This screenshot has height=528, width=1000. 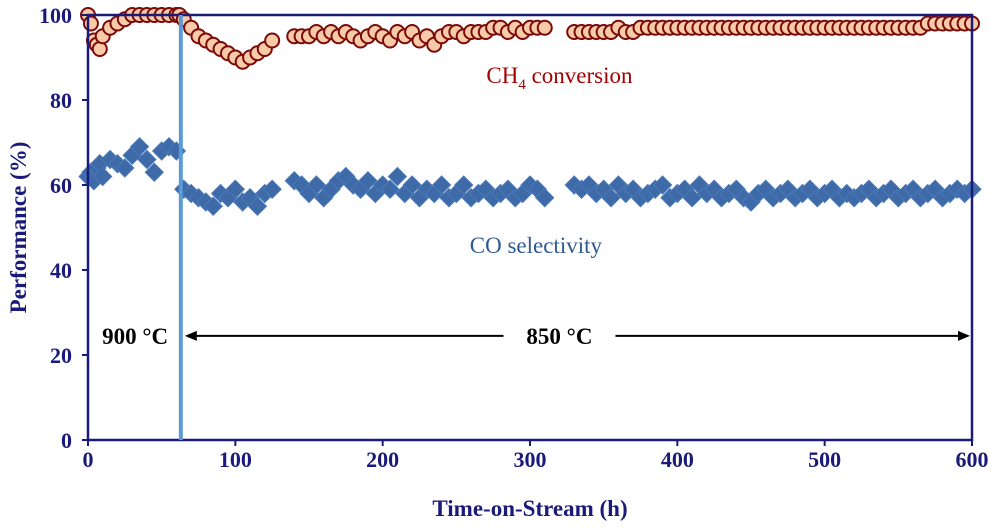 What do you see at coordinates (88, 459) in the screenshot?
I see `x-tick-label: 0` at bounding box center [88, 459].